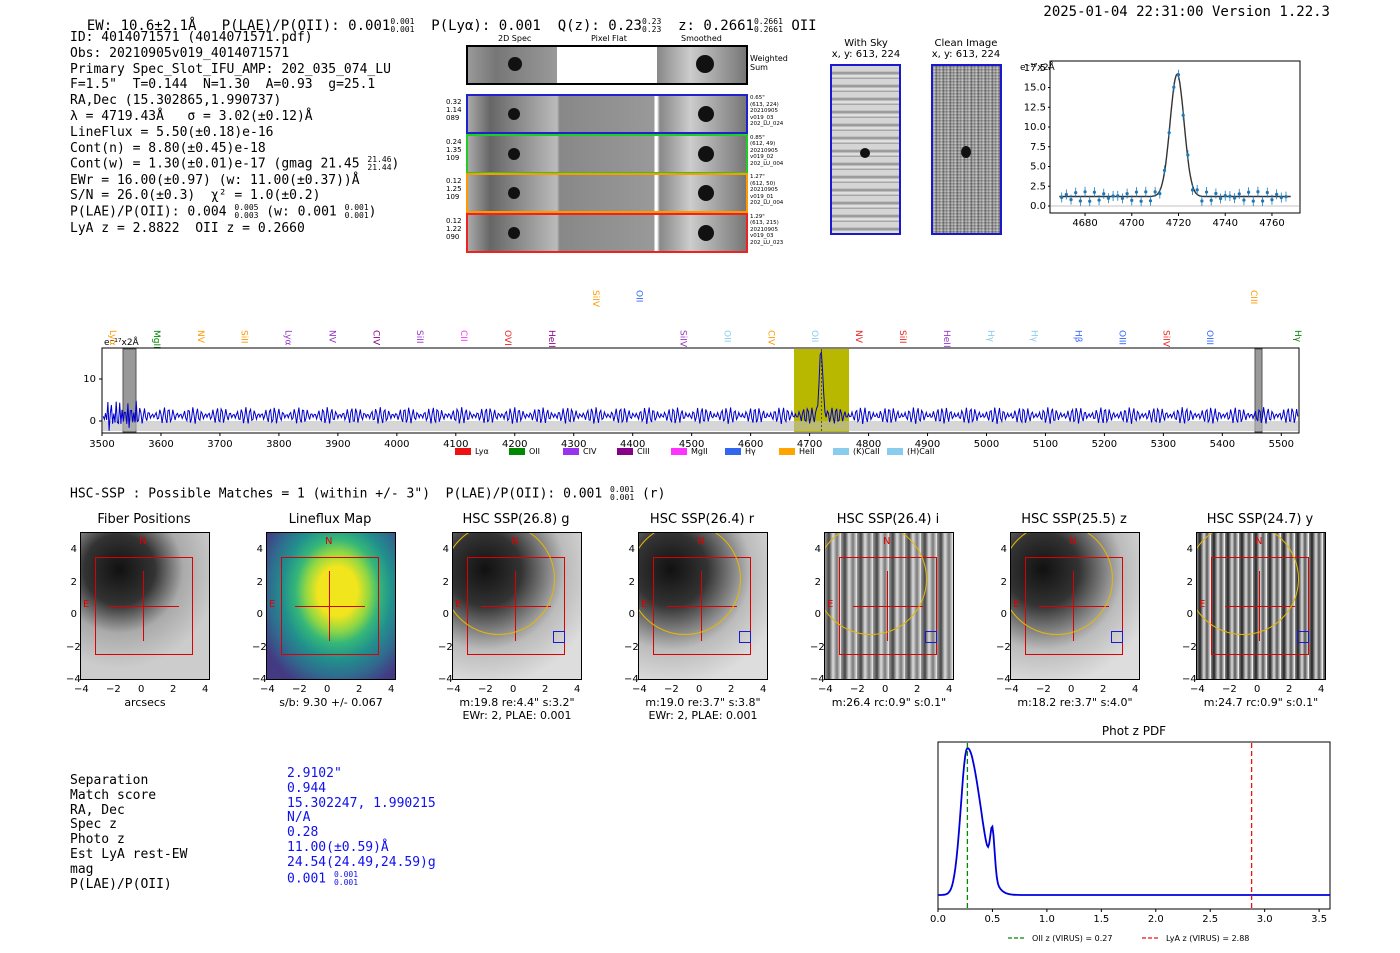  I want to click on hsc-panel-title: HSC SSP(26.8) g, so click(516, 519).